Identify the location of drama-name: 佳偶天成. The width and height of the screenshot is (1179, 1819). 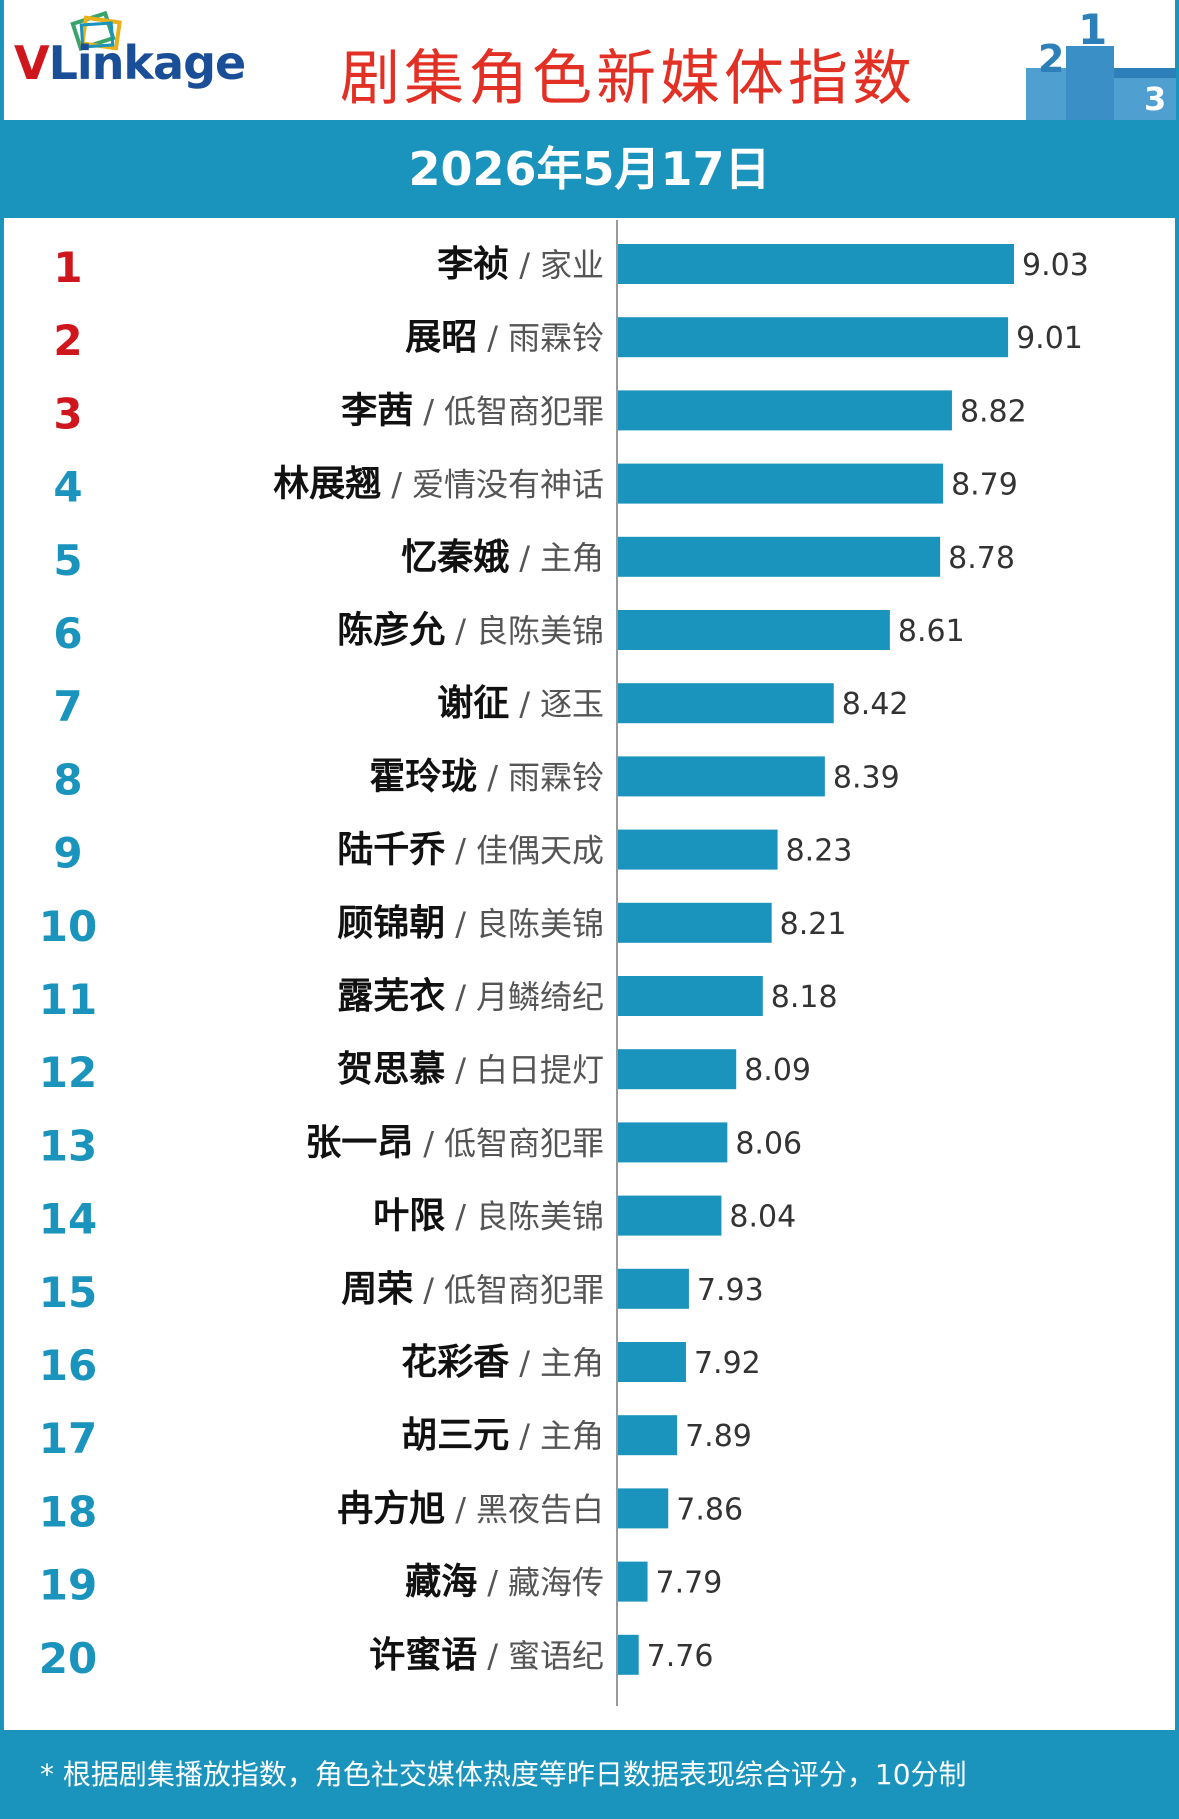
(540, 851).